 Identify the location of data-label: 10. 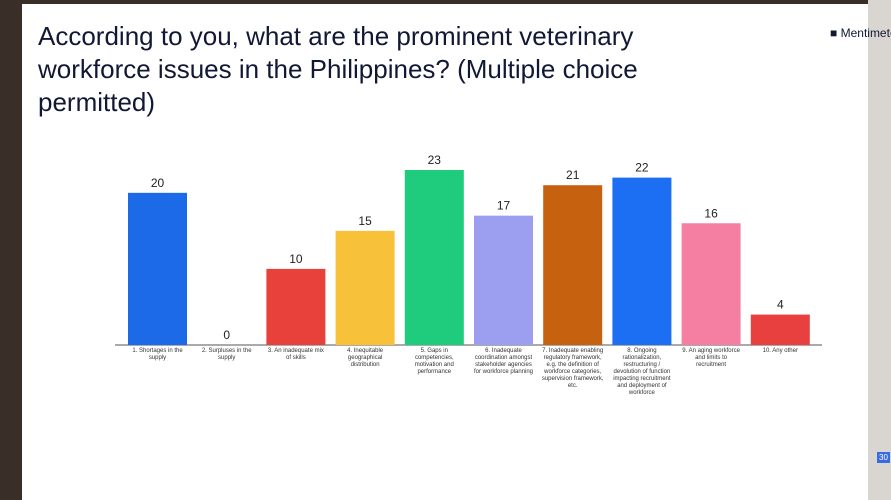
(296, 259).